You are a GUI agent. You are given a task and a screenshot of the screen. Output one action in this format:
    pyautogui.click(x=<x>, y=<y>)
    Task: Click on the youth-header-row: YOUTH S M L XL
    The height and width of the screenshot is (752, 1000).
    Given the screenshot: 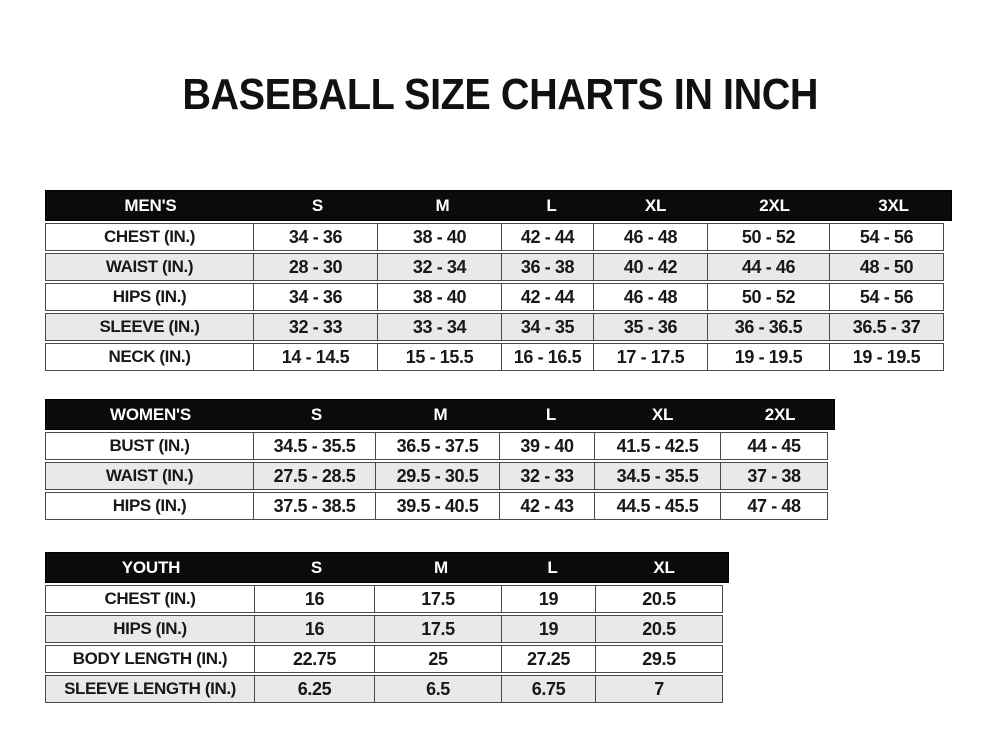 What is the action you would take?
    pyautogui.click(x=387, y=567)
    